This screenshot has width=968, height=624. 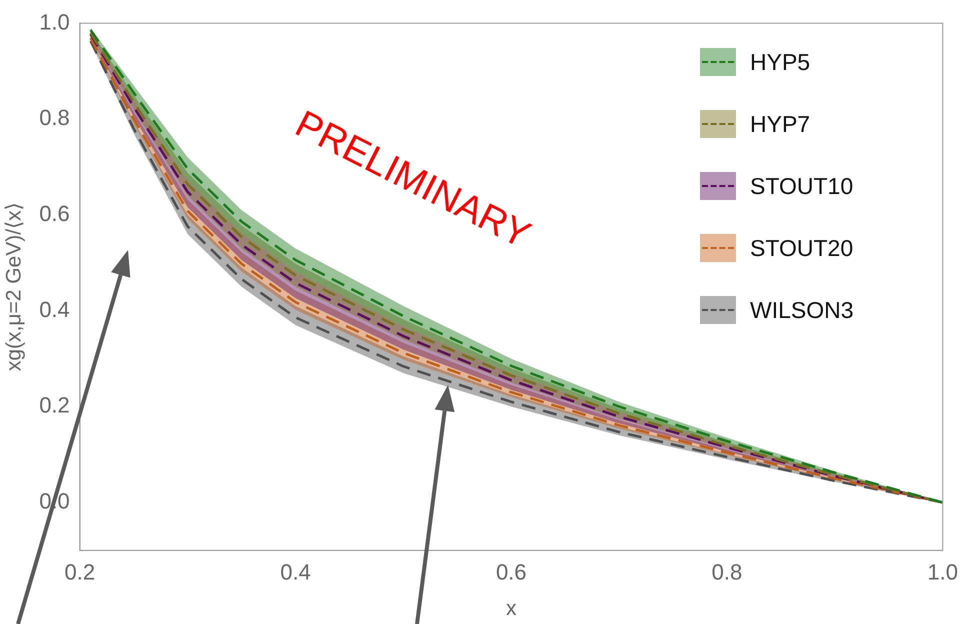 I want to click on x-axis-title: x, so click(x=511, y=608).